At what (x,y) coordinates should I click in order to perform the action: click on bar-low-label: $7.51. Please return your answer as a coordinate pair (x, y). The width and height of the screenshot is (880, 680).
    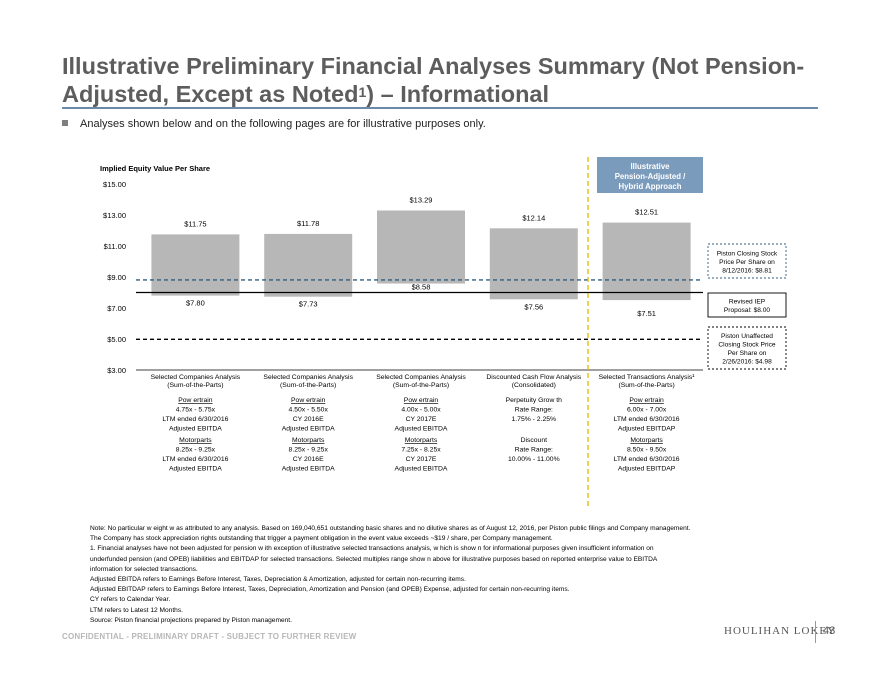
    Looking at the image, I should click on (646, 313).